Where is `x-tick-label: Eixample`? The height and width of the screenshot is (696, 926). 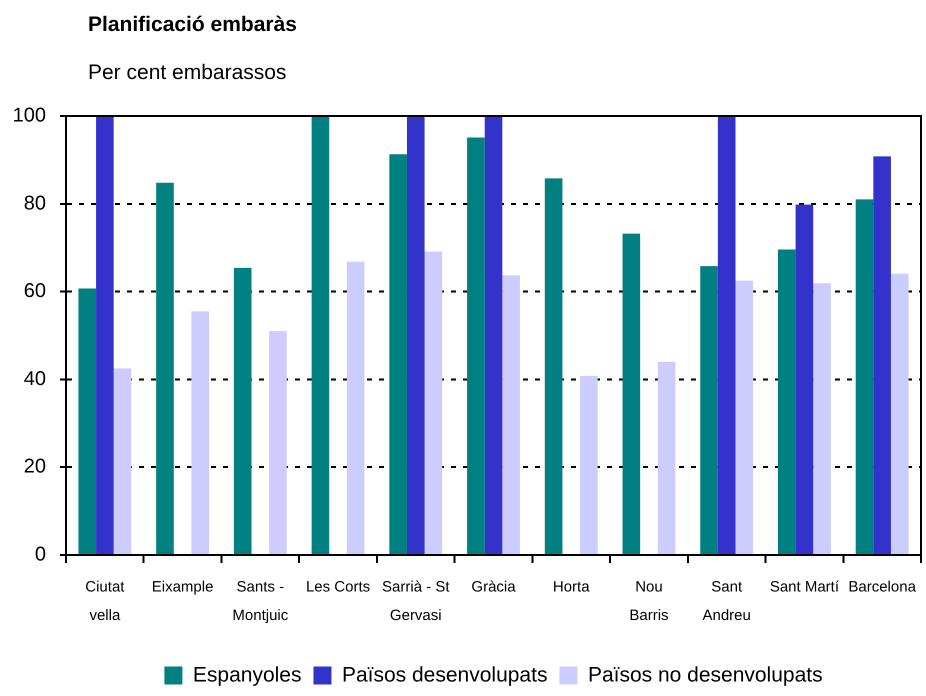 x-tick-label: Eixample is located at coordinates (183, 587).